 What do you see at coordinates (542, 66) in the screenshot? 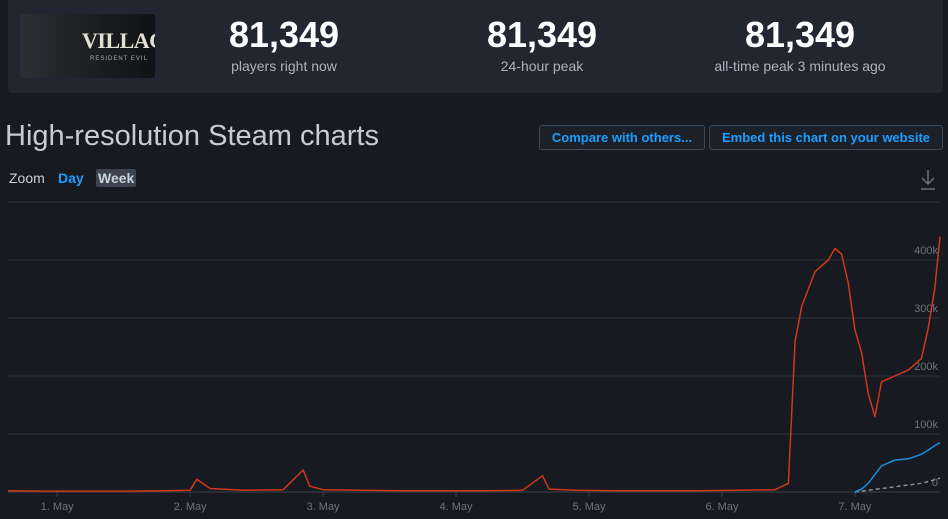
I see `stat-label: 24-hour peak` at bounding box center [542, 66].